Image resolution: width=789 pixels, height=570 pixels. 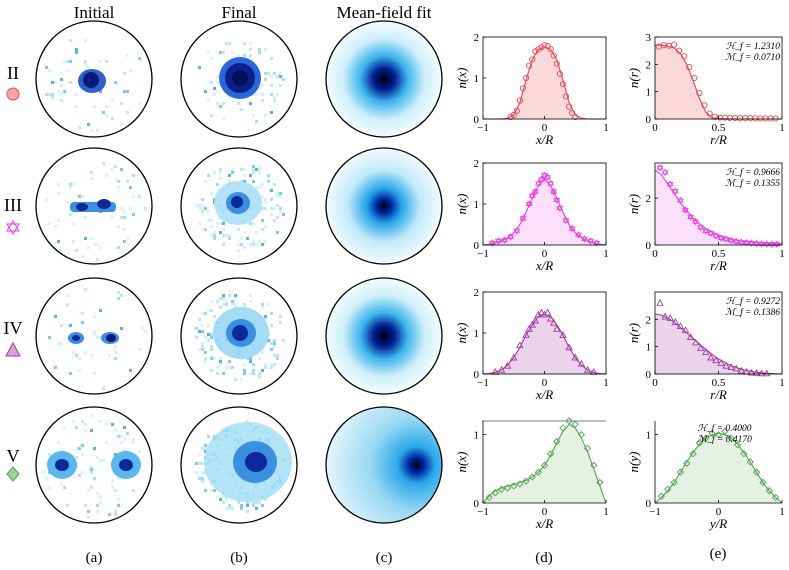 What do you see at coordinates (477, 293) in the screenshot?
I see `y-tick-label: 2` at bounding box center [477, 293].